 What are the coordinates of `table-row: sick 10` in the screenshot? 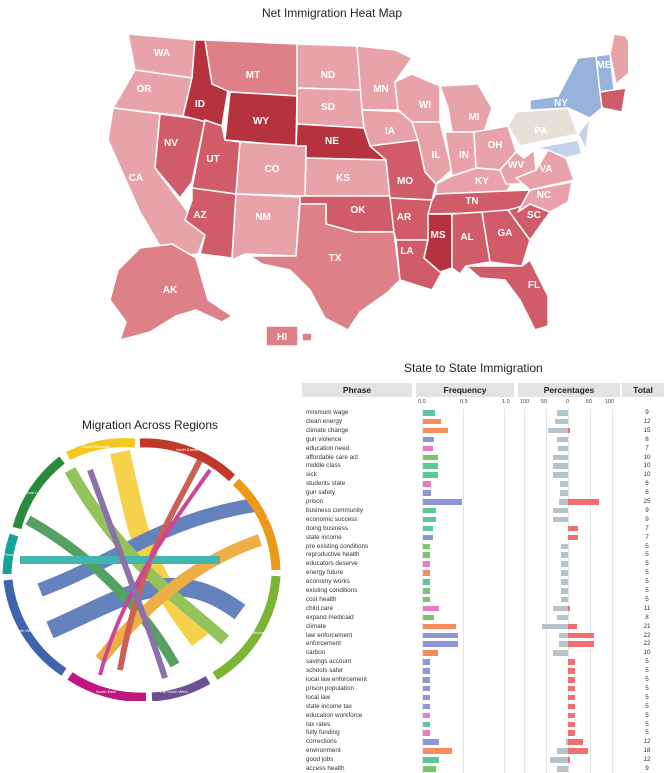 It's located at (483, 474).